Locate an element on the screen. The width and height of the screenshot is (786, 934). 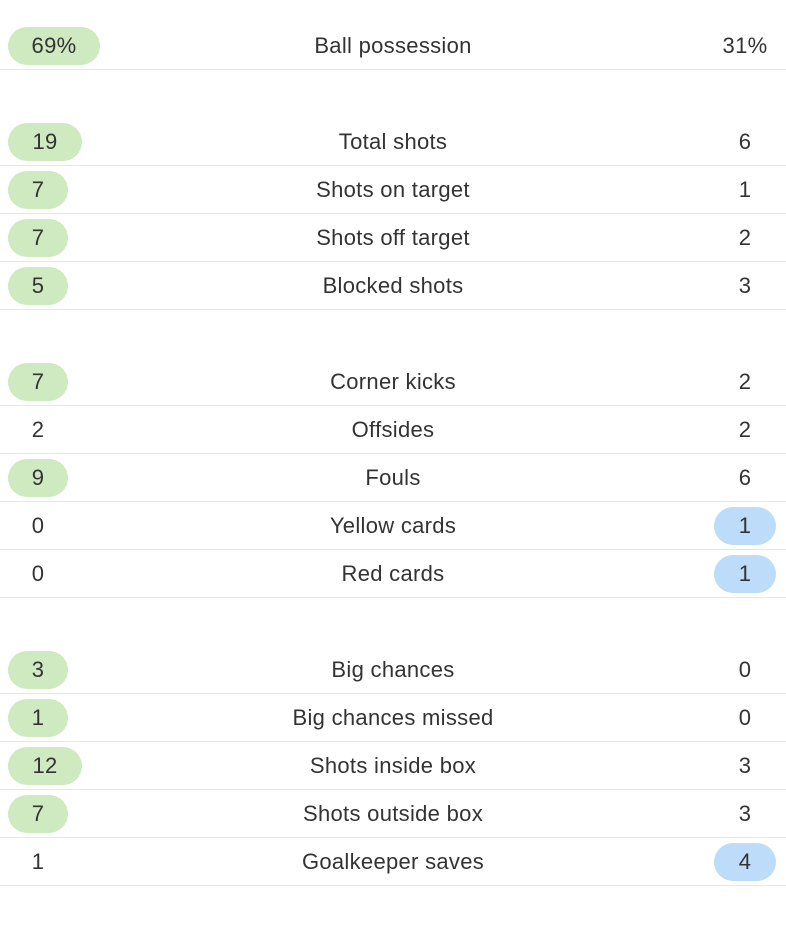
stat-row-ball-possession: 69% Ball possession 31% is located at coordinates (393, 46).